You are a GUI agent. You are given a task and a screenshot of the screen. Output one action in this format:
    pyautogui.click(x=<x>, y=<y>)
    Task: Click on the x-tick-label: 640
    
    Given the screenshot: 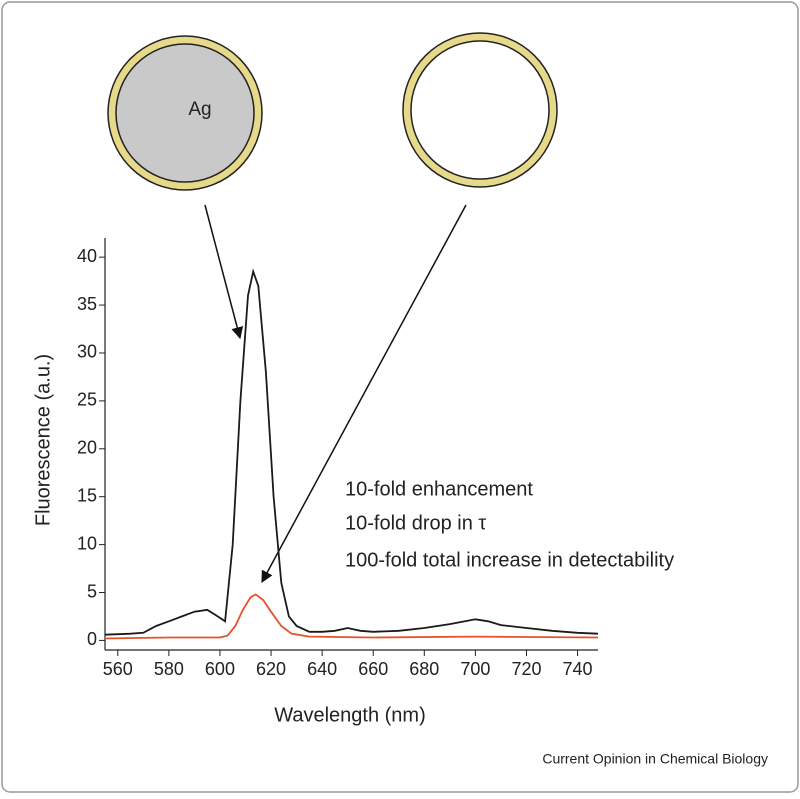 What is the action you would take?
    pyautogui.click(x=322, y=669)
    